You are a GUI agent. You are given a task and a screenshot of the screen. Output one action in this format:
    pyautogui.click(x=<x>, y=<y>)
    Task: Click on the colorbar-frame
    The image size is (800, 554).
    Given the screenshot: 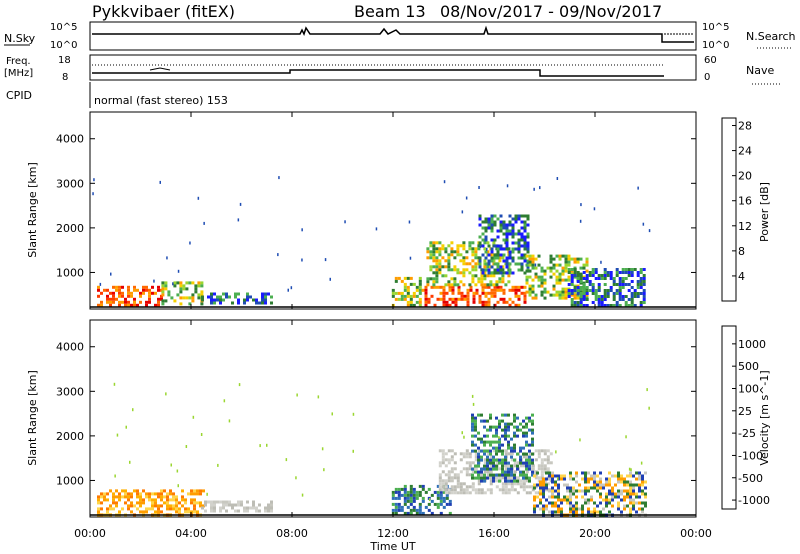 What is the action you would take?
    pyautogui.click(x=729, y=209)
    